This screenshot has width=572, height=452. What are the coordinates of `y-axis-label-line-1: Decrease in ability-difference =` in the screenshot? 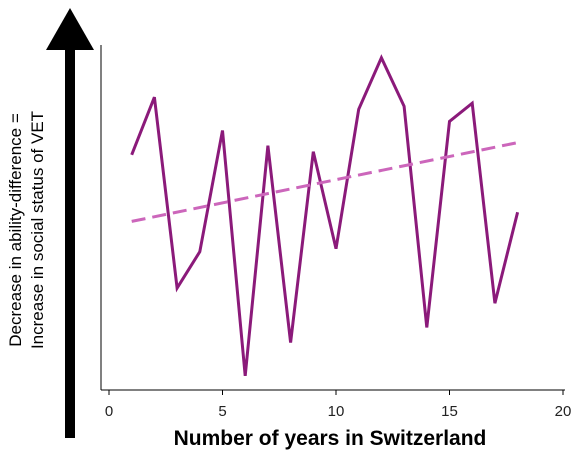 It's located at (15, 230).